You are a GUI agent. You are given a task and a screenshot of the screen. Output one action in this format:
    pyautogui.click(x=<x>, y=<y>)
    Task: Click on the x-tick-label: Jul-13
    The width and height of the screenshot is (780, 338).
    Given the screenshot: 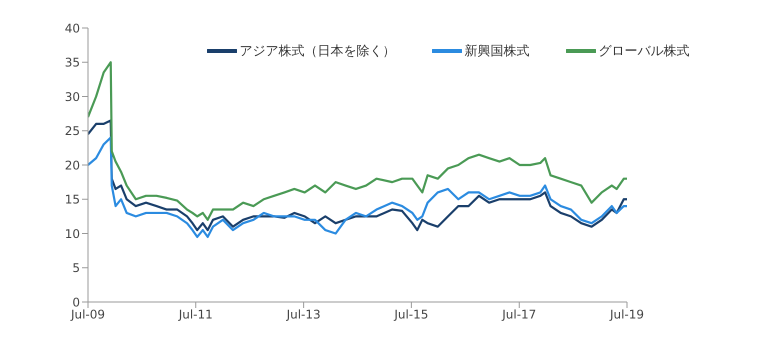 What is the action you would take?
    pyautogui.click(x=303, y=315)
    